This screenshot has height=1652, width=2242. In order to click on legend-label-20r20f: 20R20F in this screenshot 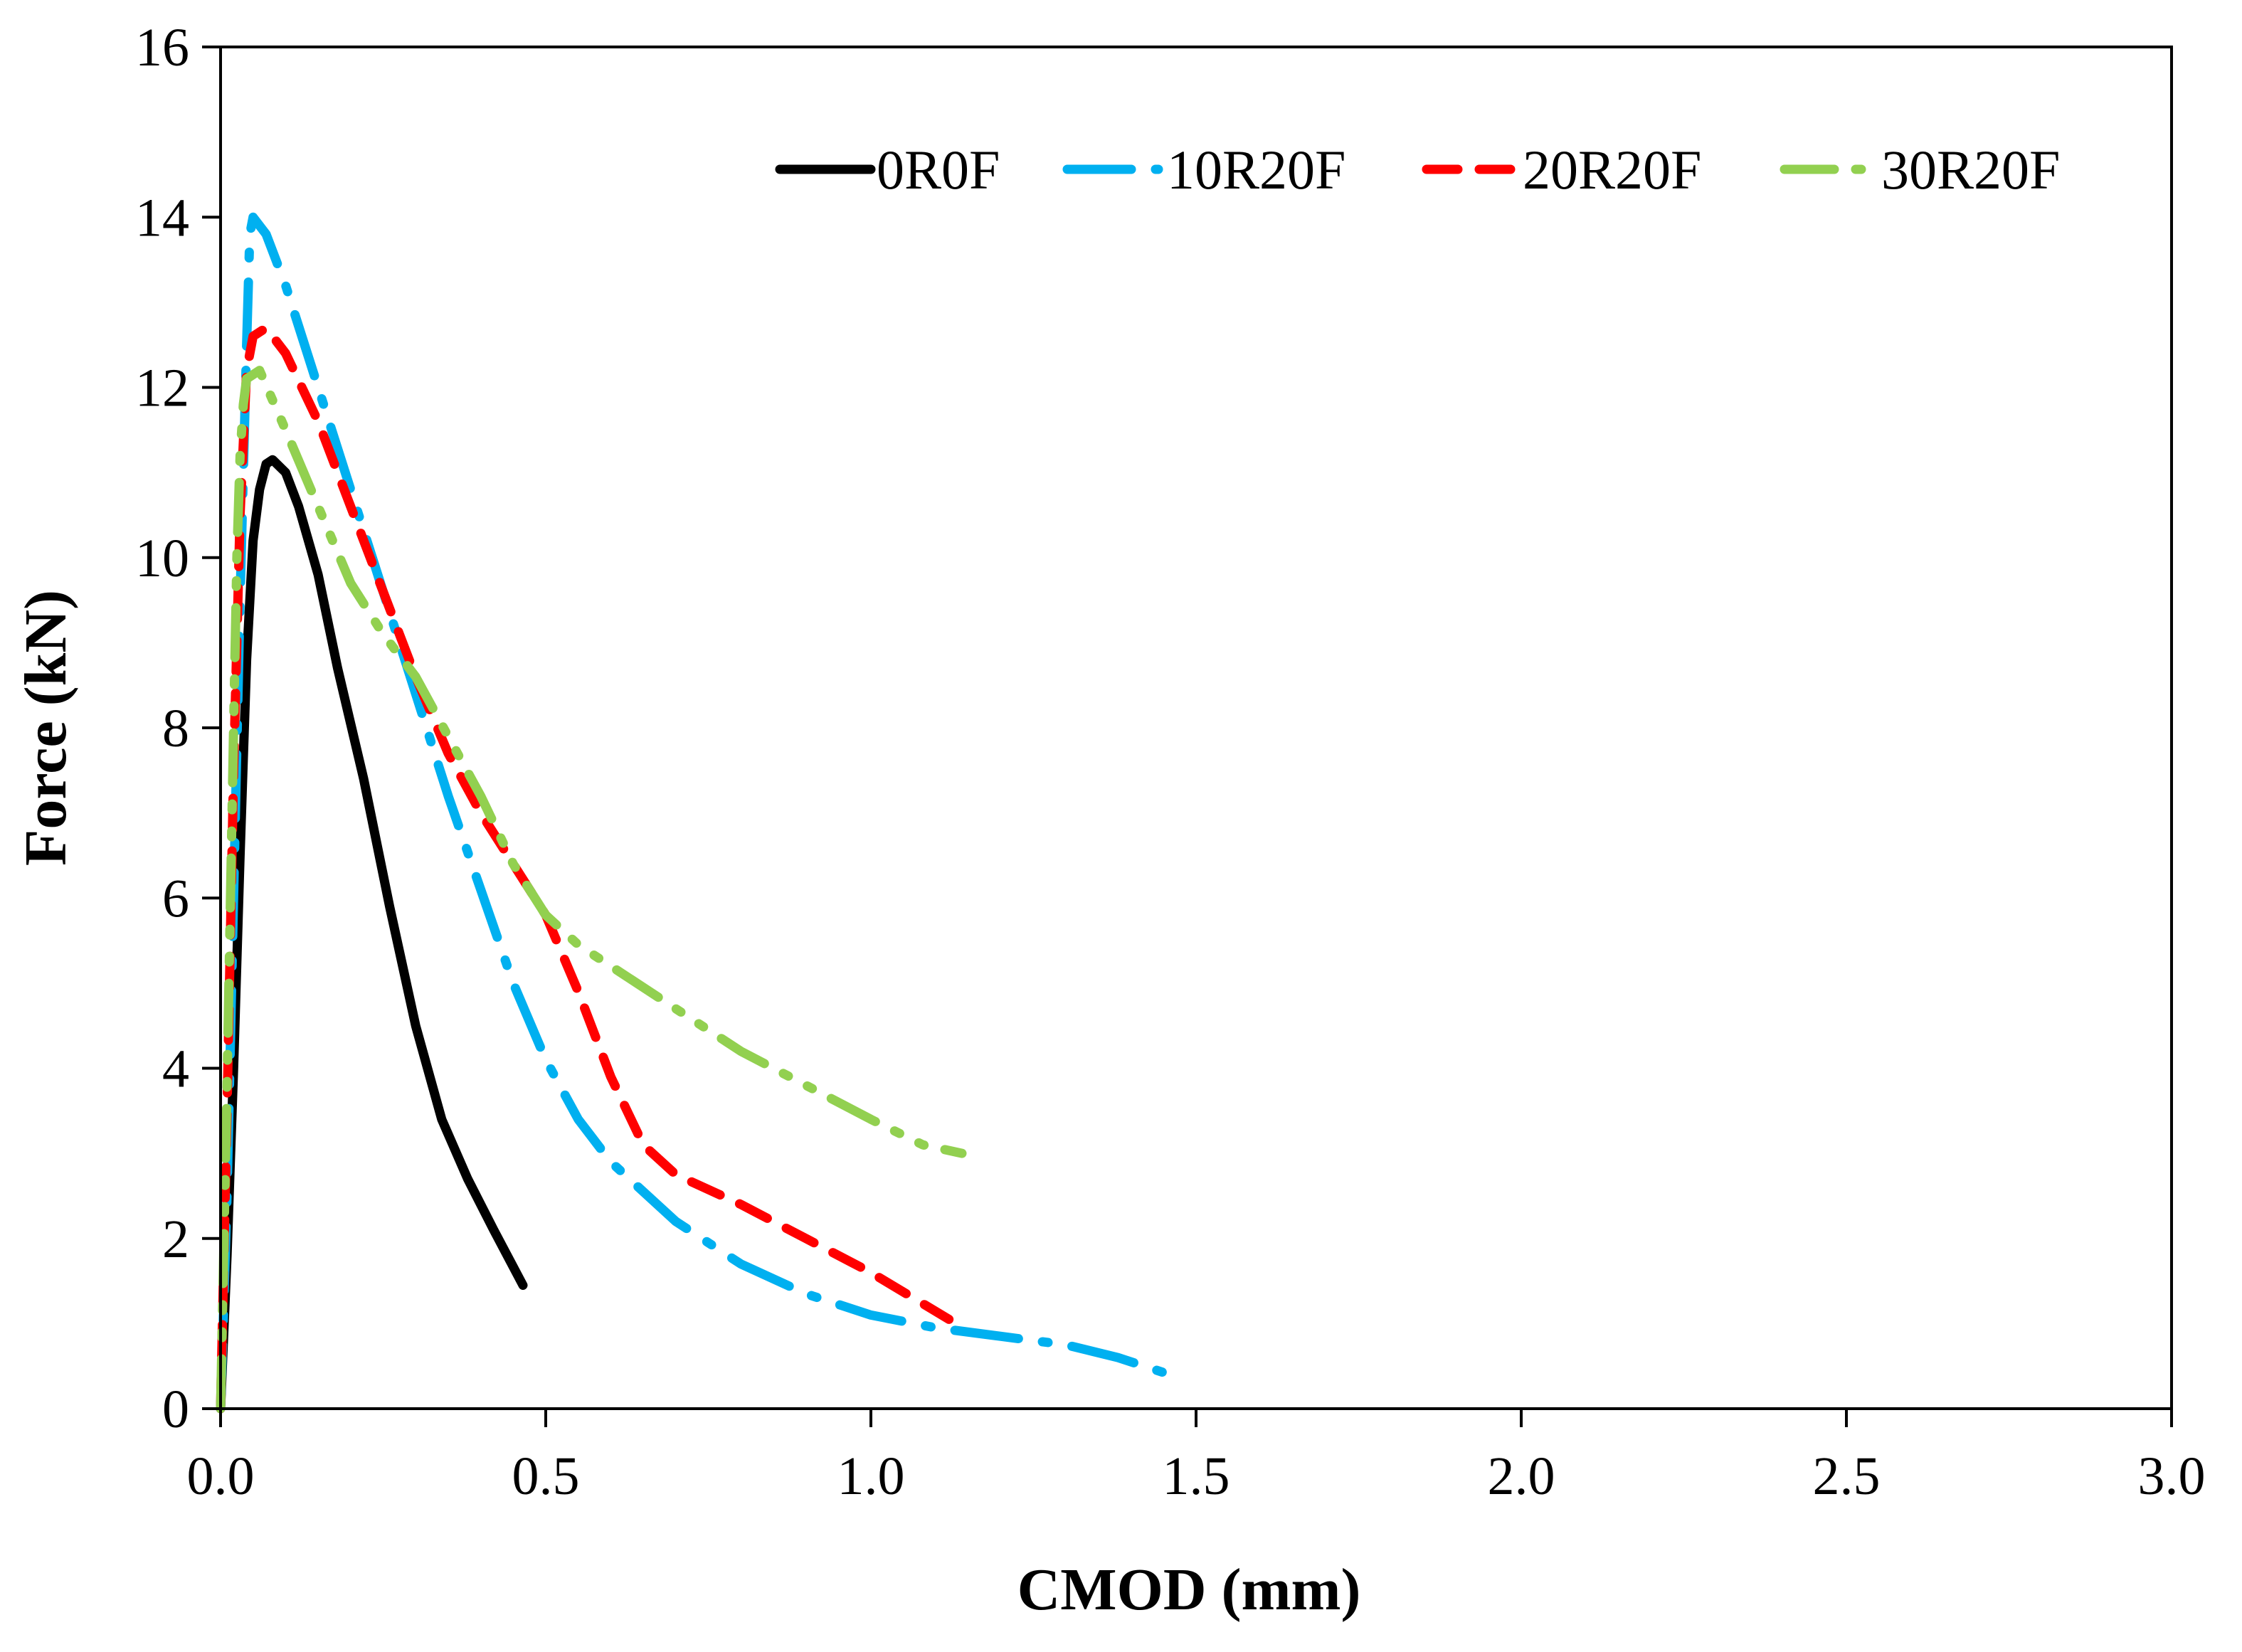, I will do `click(1612, 170)`.